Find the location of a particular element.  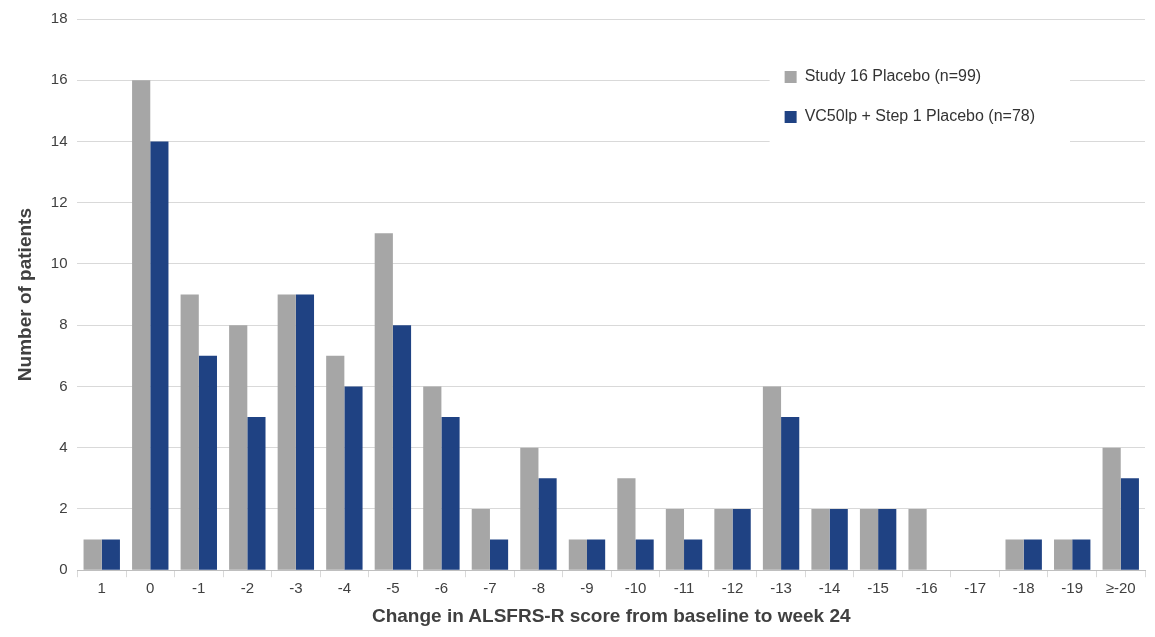

x-tick-label: -14 is located at coordinates (829, 588).